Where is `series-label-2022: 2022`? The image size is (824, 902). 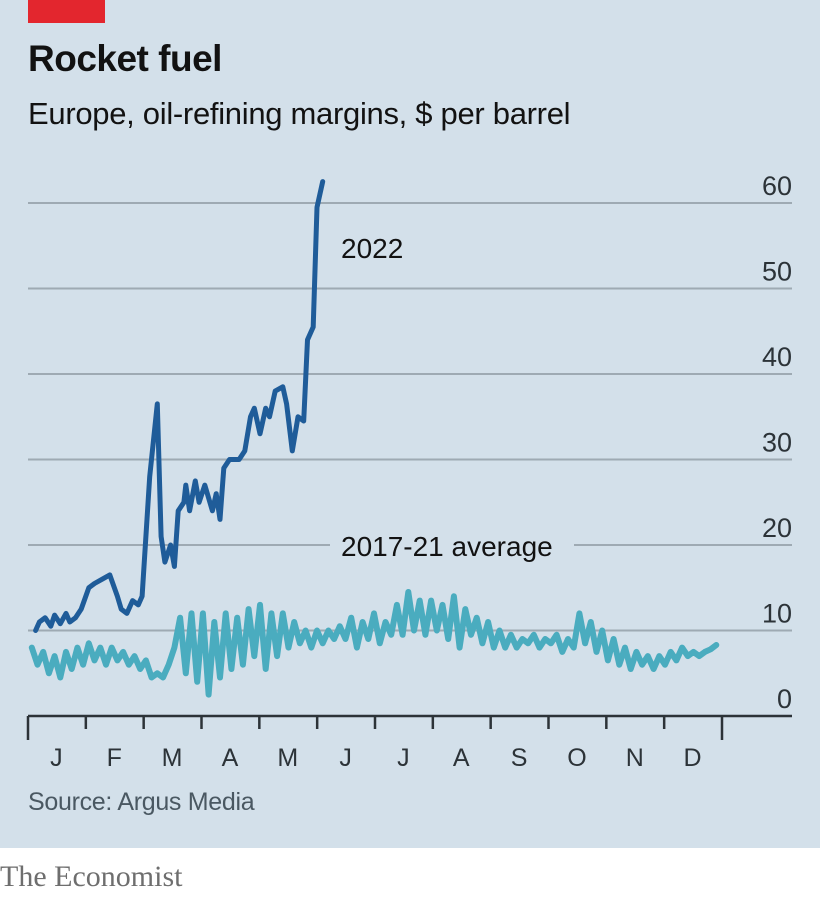
series-label-2022: 2022 is located at coordinates (372, 248).